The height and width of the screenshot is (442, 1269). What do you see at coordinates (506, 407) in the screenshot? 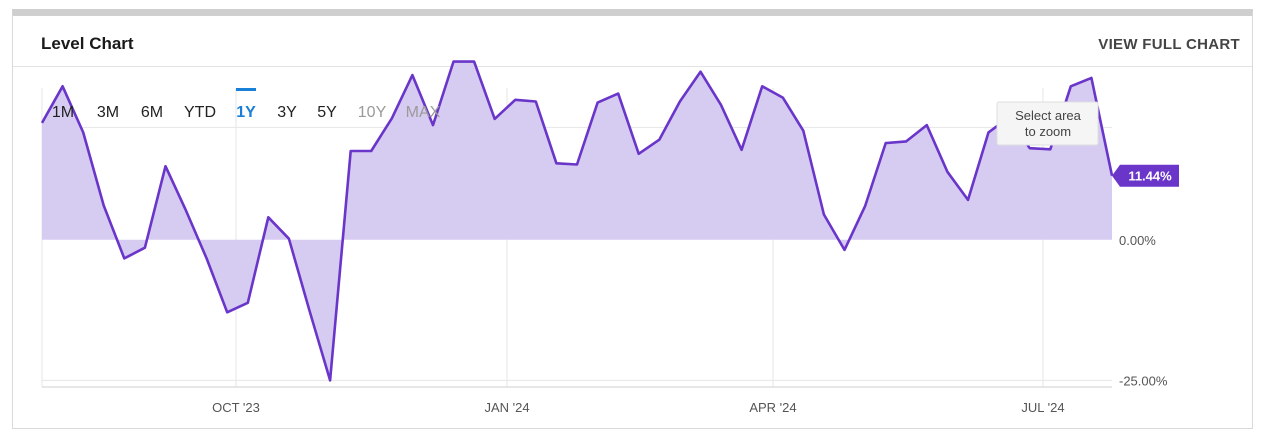
I see `x-tick-label: JAN '24` at bounding box center [506, 407].